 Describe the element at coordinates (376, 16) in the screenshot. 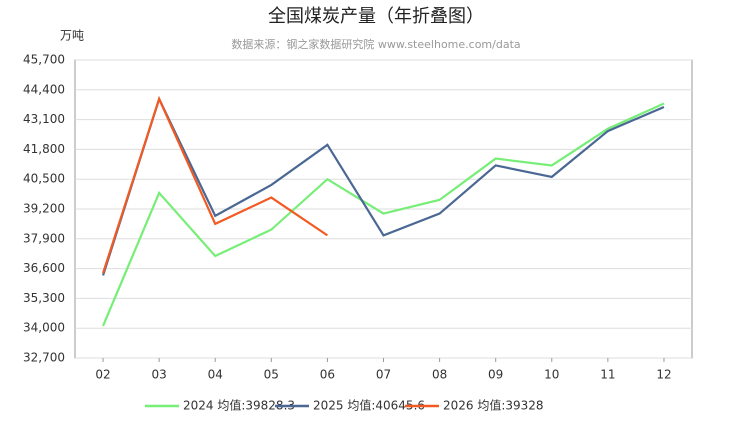

I see `chart-title: 全国煤炭产量（年折叠图）` at that location.